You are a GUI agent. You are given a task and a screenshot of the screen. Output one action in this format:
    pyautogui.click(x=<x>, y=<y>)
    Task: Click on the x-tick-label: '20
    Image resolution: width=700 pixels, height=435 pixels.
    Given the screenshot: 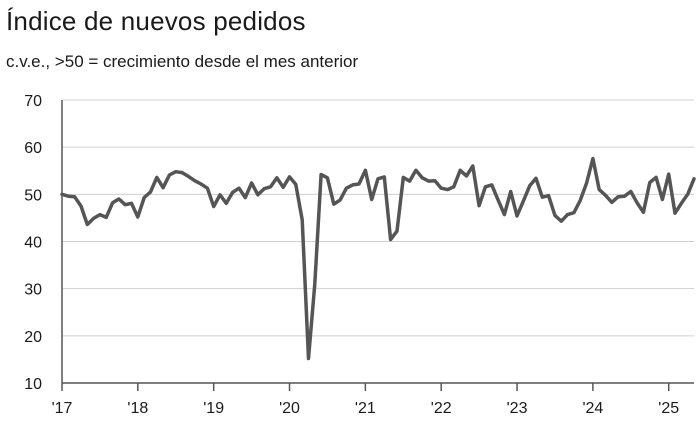 What is the action you would take?
    pyautogui.click(x=289, y=408)
    